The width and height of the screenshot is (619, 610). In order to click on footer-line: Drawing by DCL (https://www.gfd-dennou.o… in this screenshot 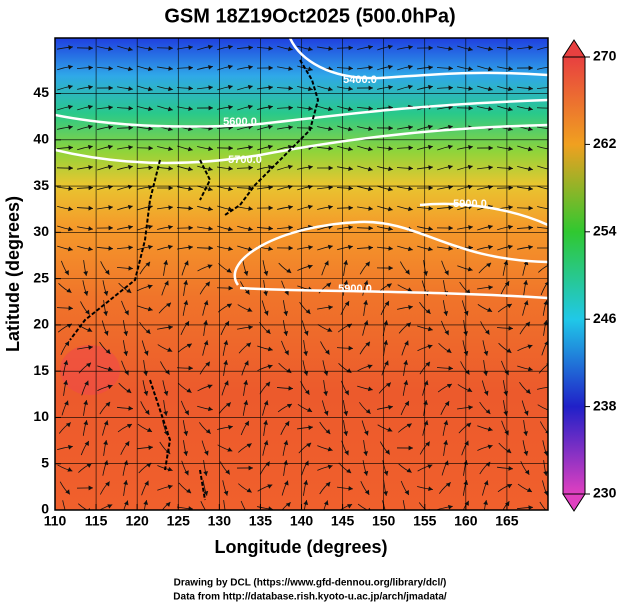, I will do `click(310, 583)`.